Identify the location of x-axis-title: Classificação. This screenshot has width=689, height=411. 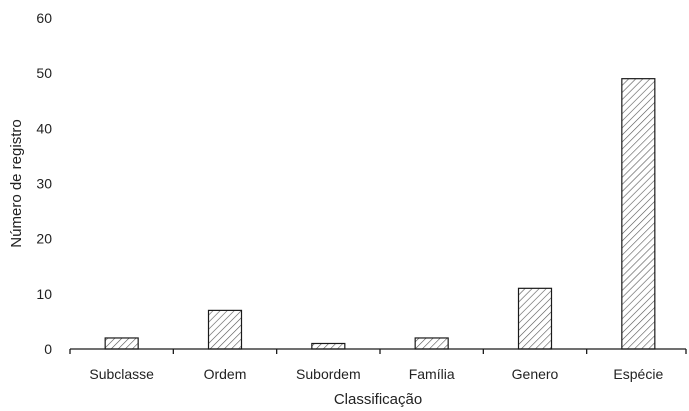
(378, 399).